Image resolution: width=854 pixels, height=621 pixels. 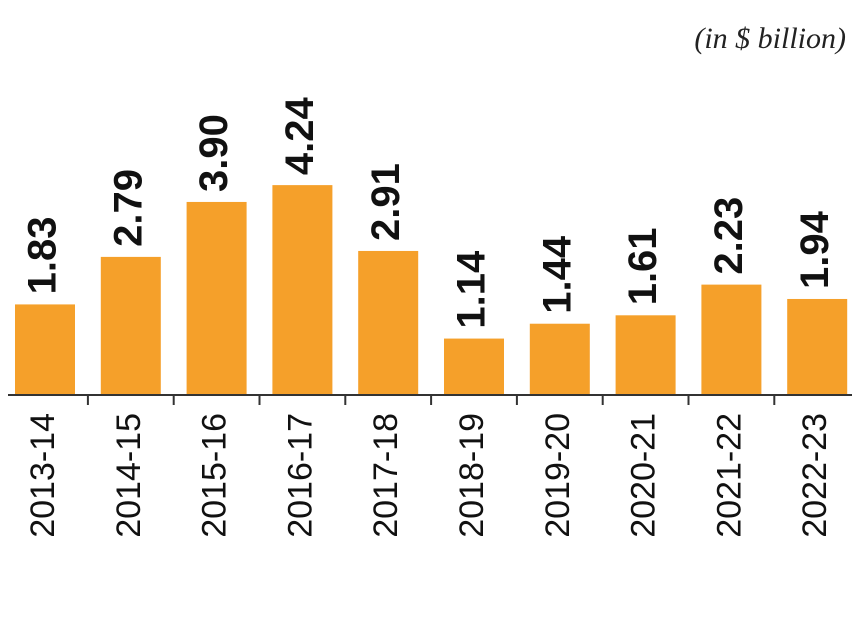 I want to click on chart-subtitle: (in $ billion), so click(x=770, y=38).